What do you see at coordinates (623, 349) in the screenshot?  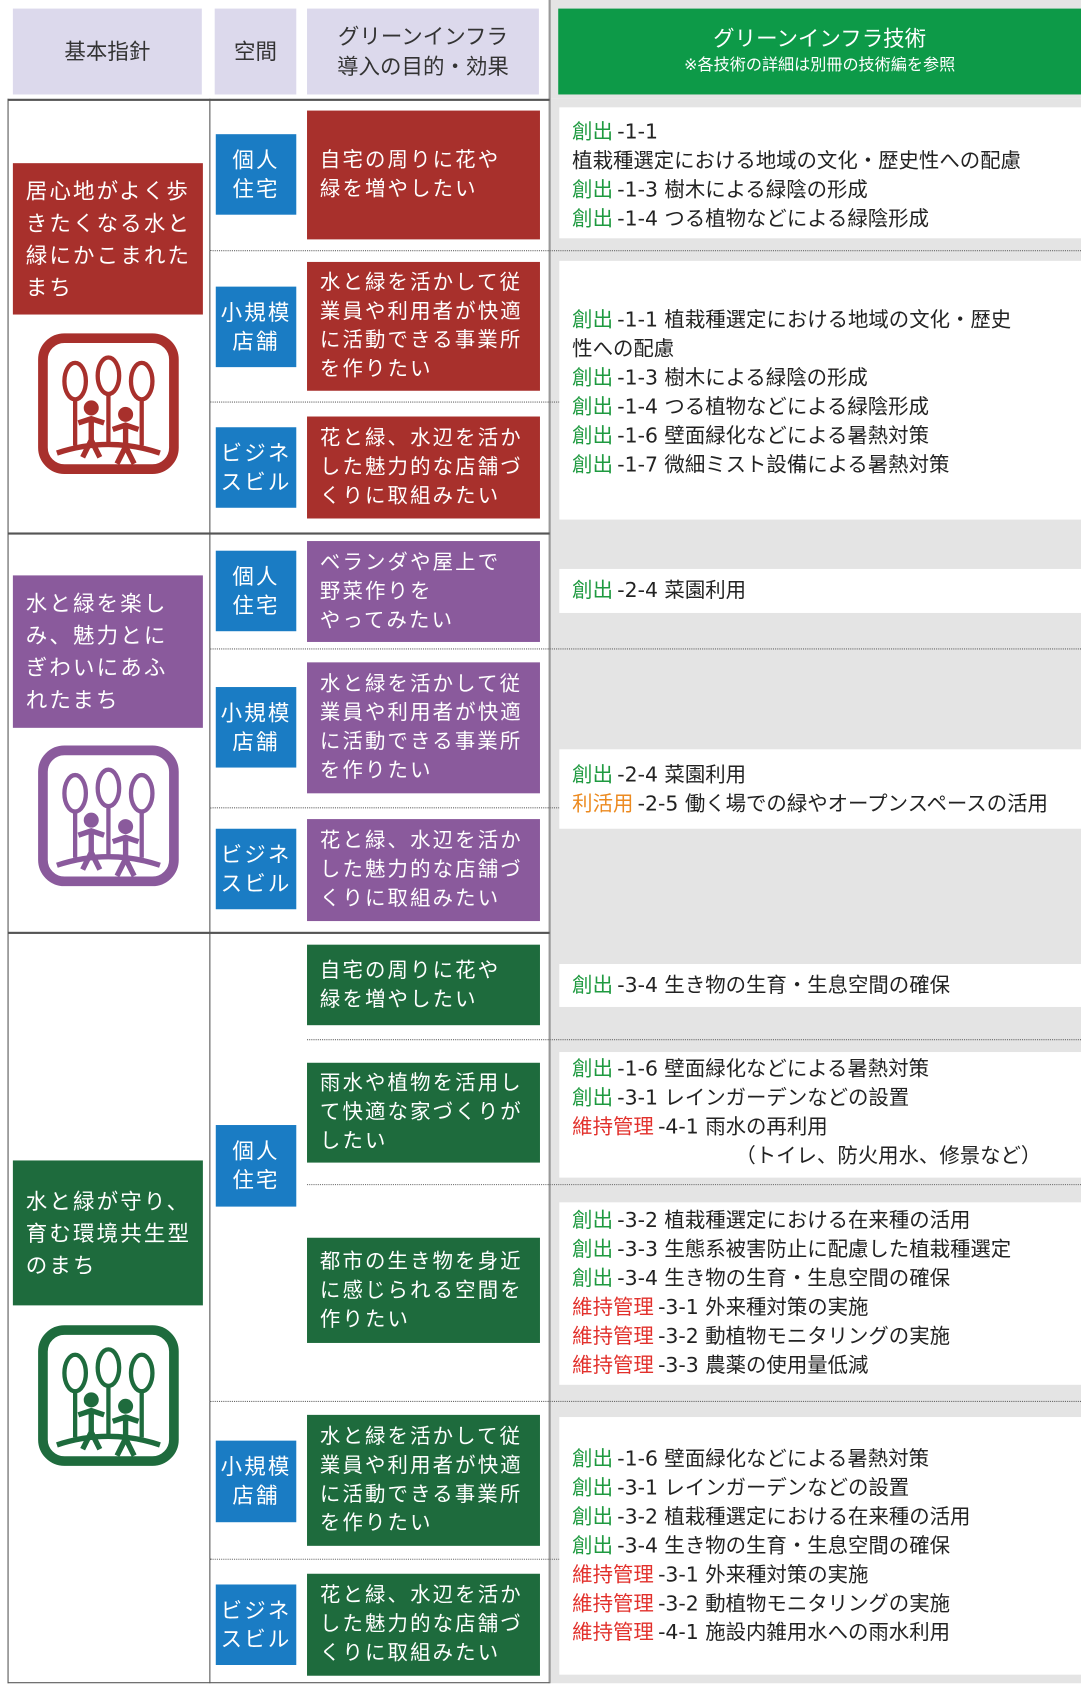 I see `tech-text: 性への配慮` at bounding box center [623, 349].